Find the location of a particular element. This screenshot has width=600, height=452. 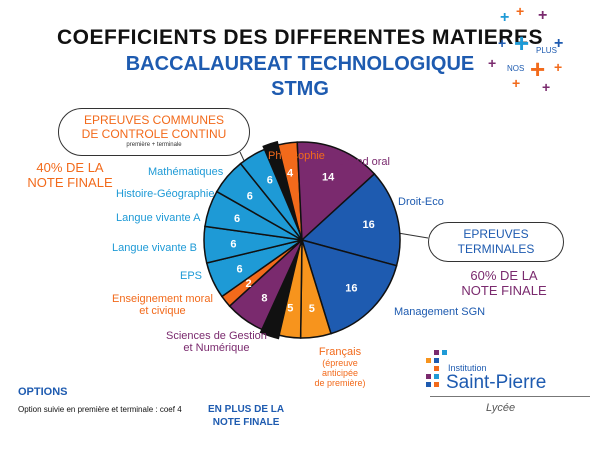

page-title: COEFFICIENTS DES DIFFERENTES MATIERES is located at coordinates (300, 37).